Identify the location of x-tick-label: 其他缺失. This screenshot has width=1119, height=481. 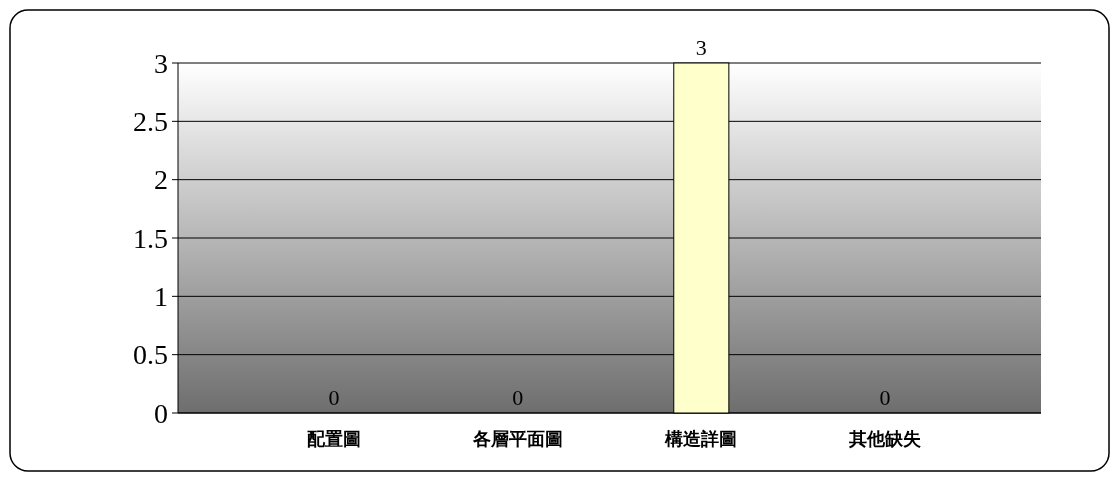
(884, 438).